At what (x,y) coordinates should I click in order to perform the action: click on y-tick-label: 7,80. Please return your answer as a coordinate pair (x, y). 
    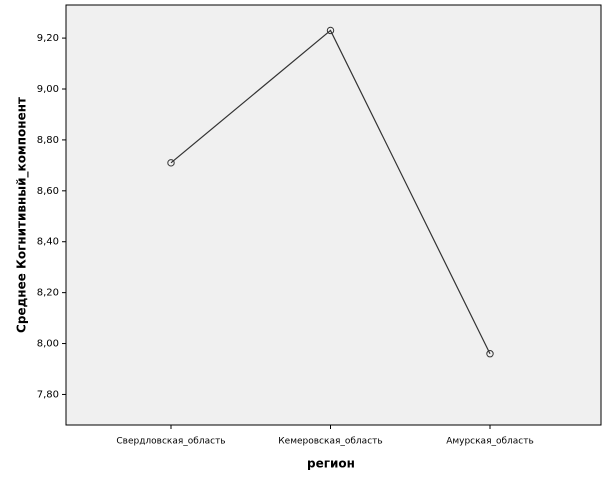
    Looking at the image, I should click on (48, 394).